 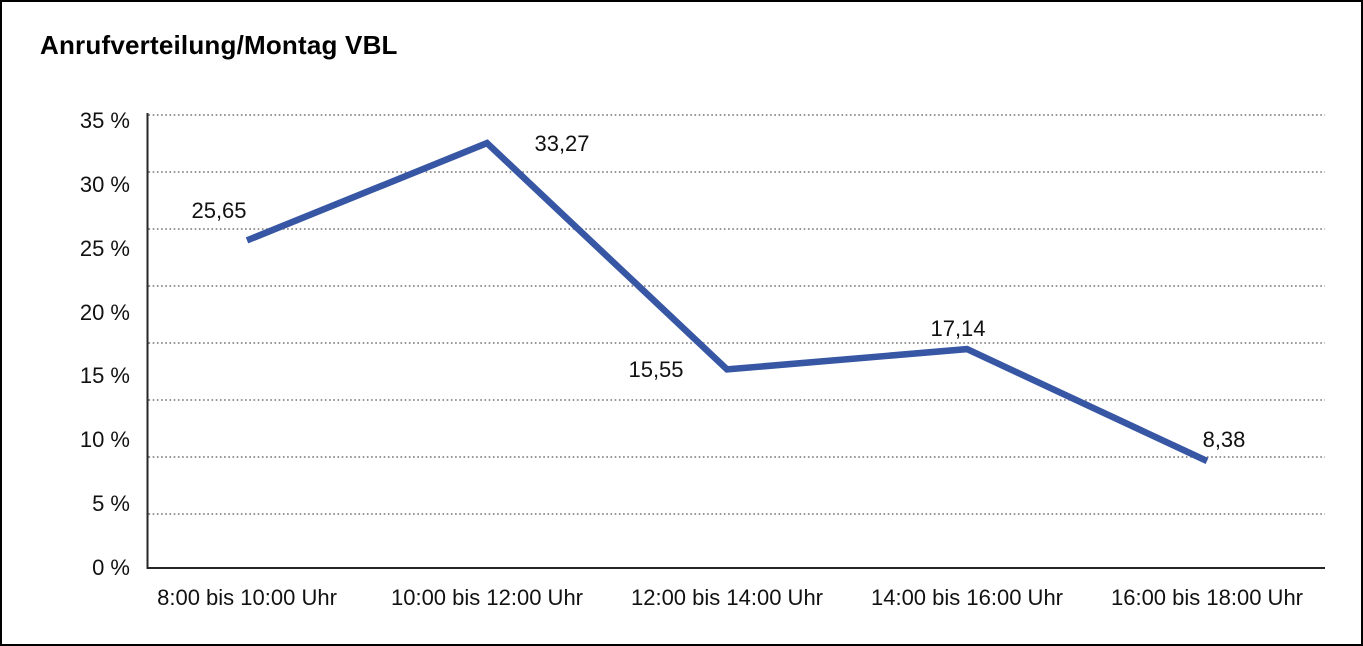 I want to click on y-tick-label: 5 %, so click(x=111, y=504).